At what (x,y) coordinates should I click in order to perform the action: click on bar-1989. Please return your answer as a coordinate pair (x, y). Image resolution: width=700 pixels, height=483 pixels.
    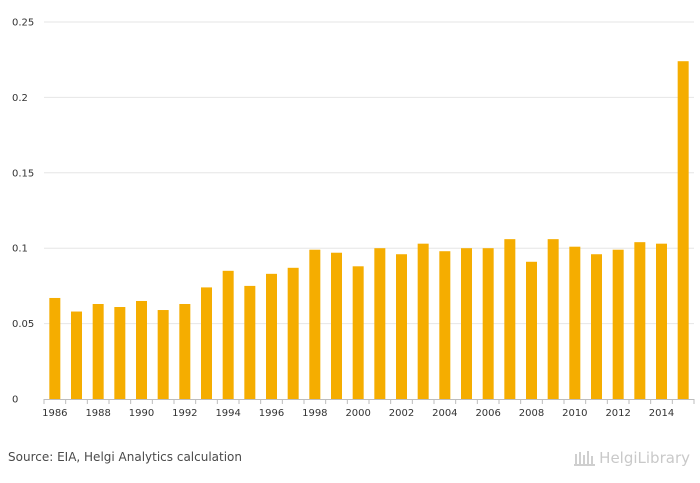
    Looking at the image, I should click on (120, 353).